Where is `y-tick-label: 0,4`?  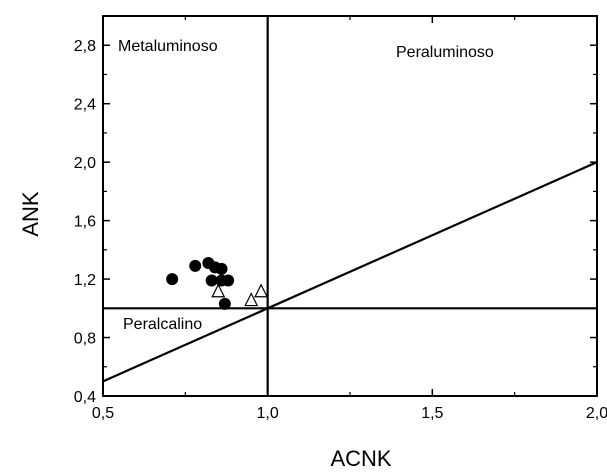 y-tick-label: 0,4 is located at coordinates (85, 397).